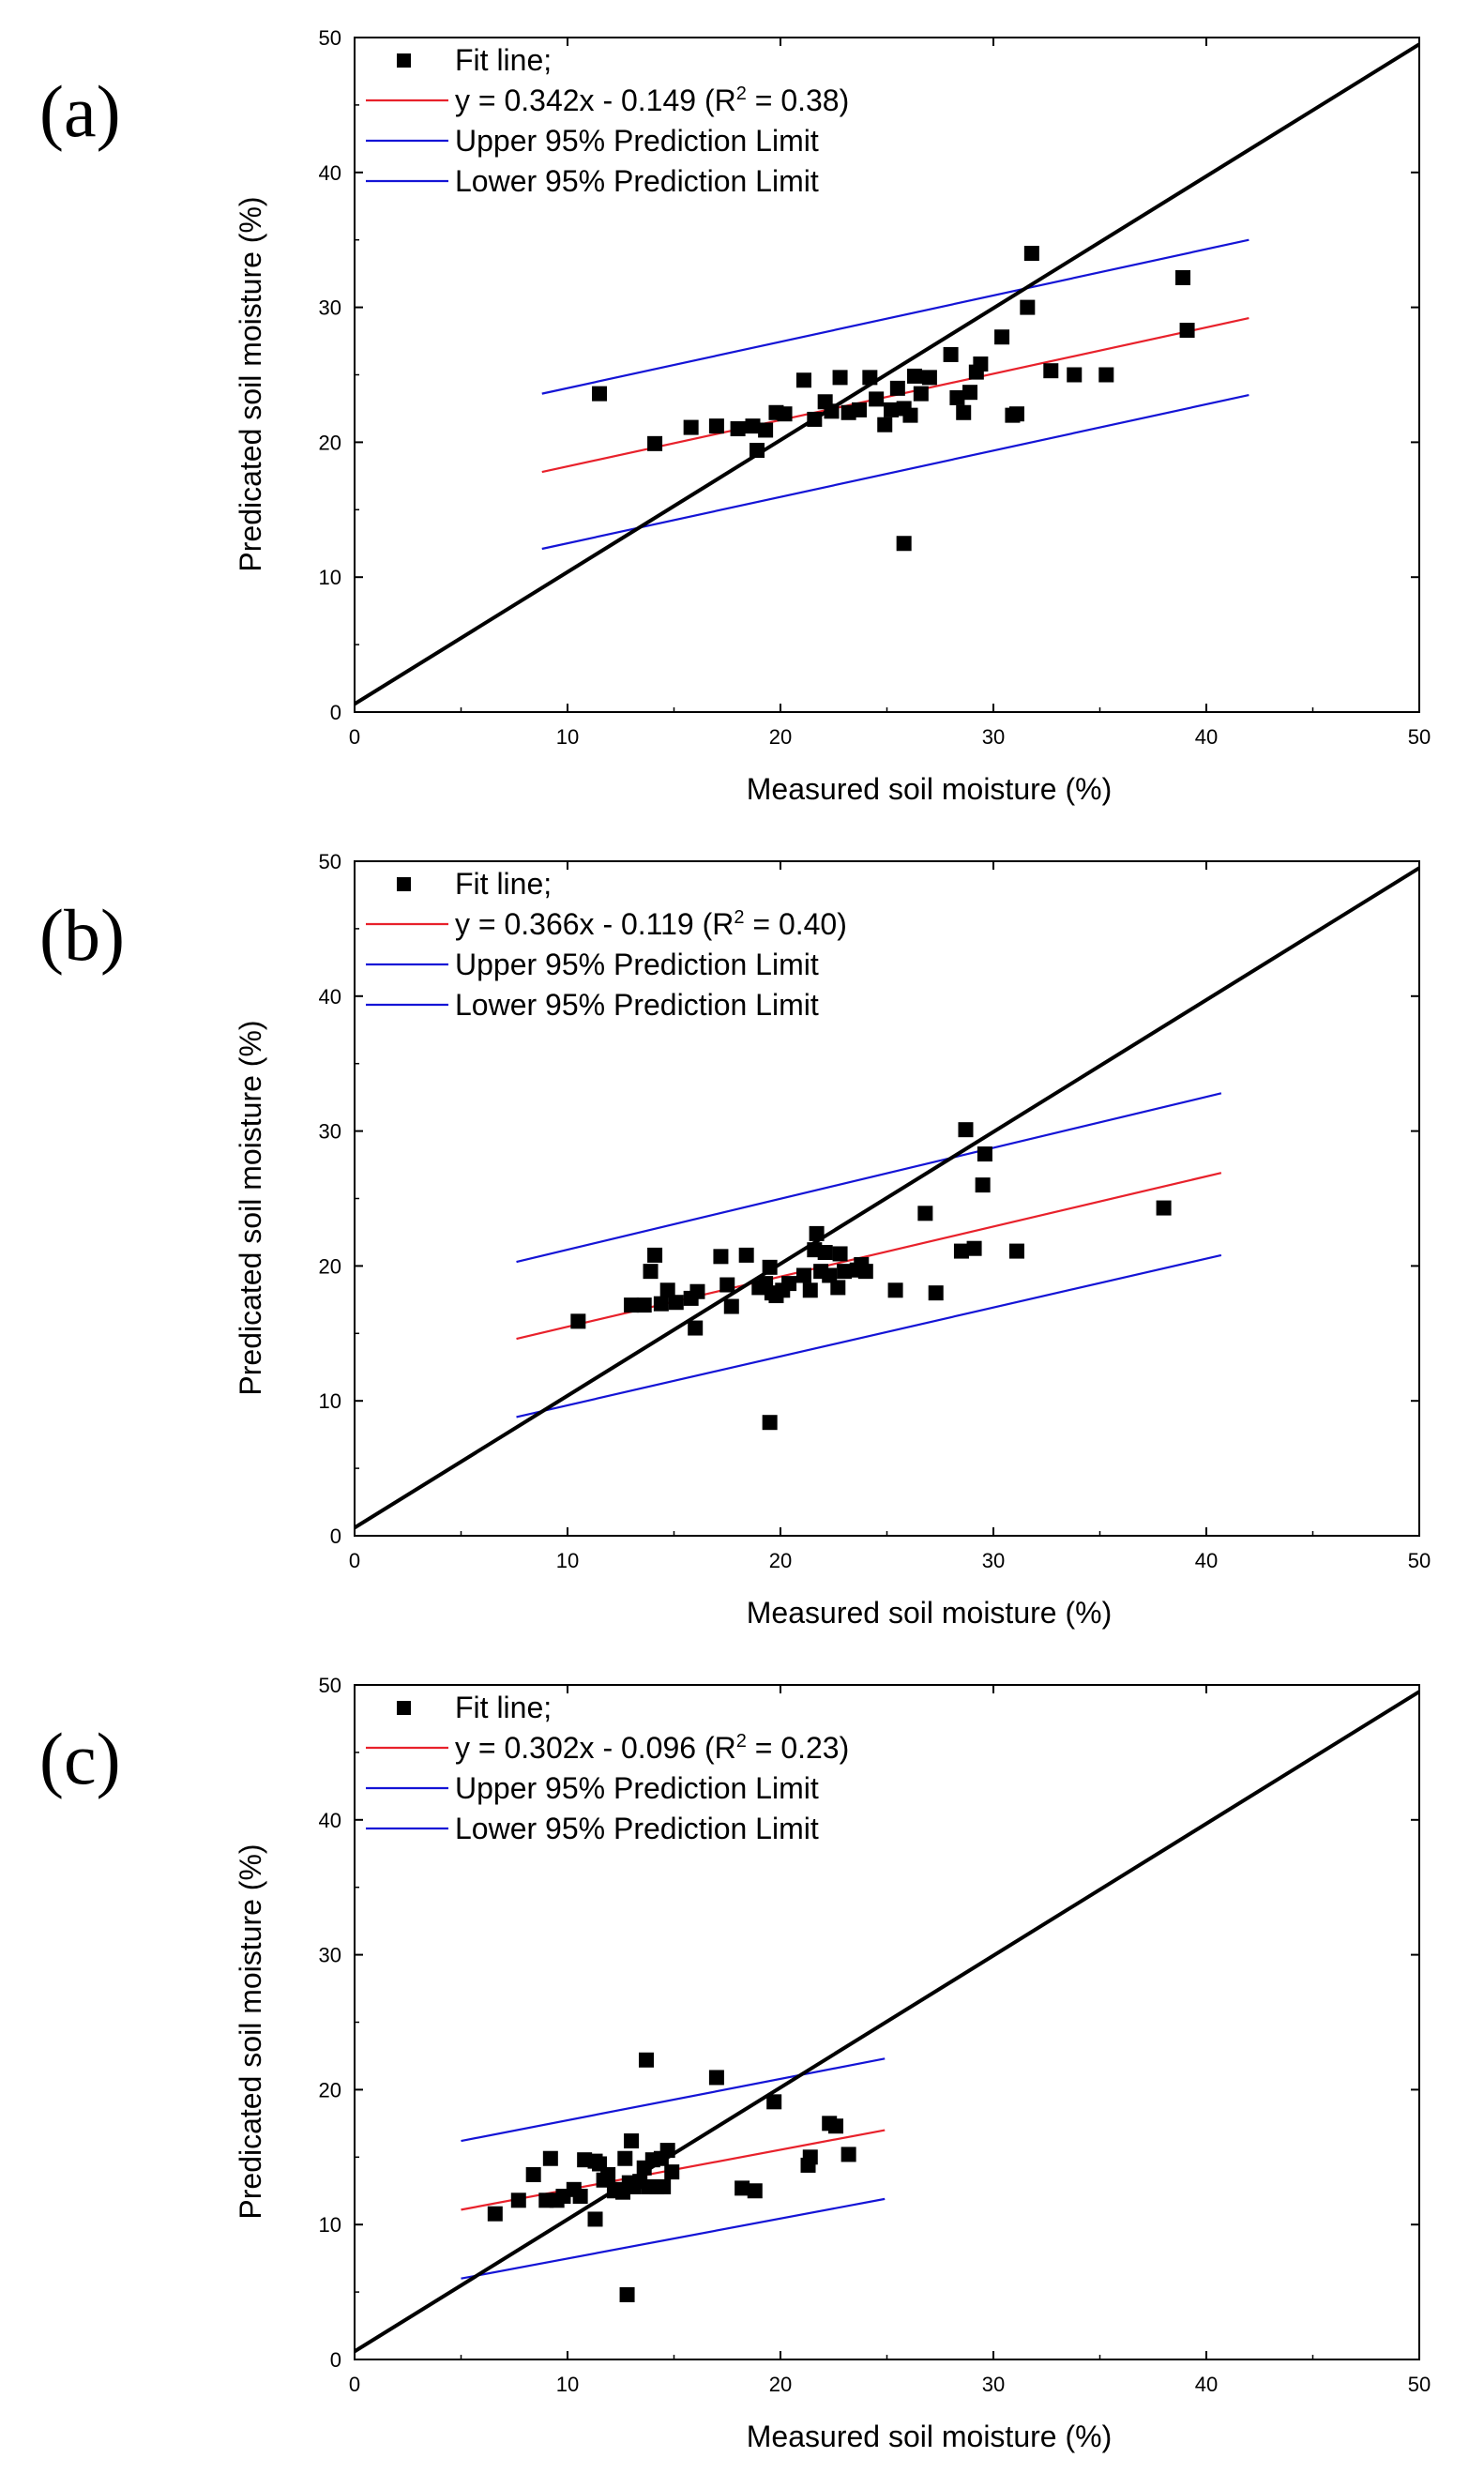 The width and height of the screenshot is (1484, 2473). I want to click on legend-label-points: Fit line;, so click(503, 884).